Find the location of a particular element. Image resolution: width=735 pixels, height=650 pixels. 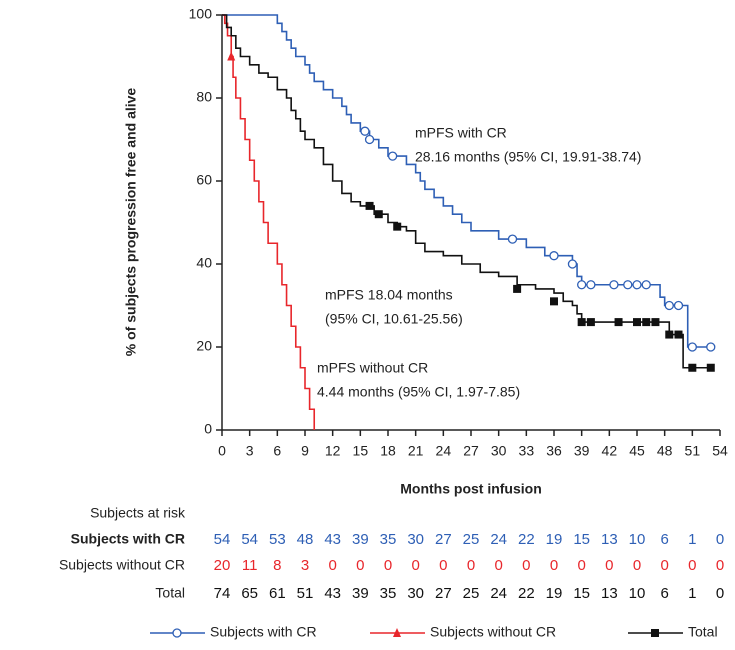

risk-count: 53 is located at coordinates (277, 539).